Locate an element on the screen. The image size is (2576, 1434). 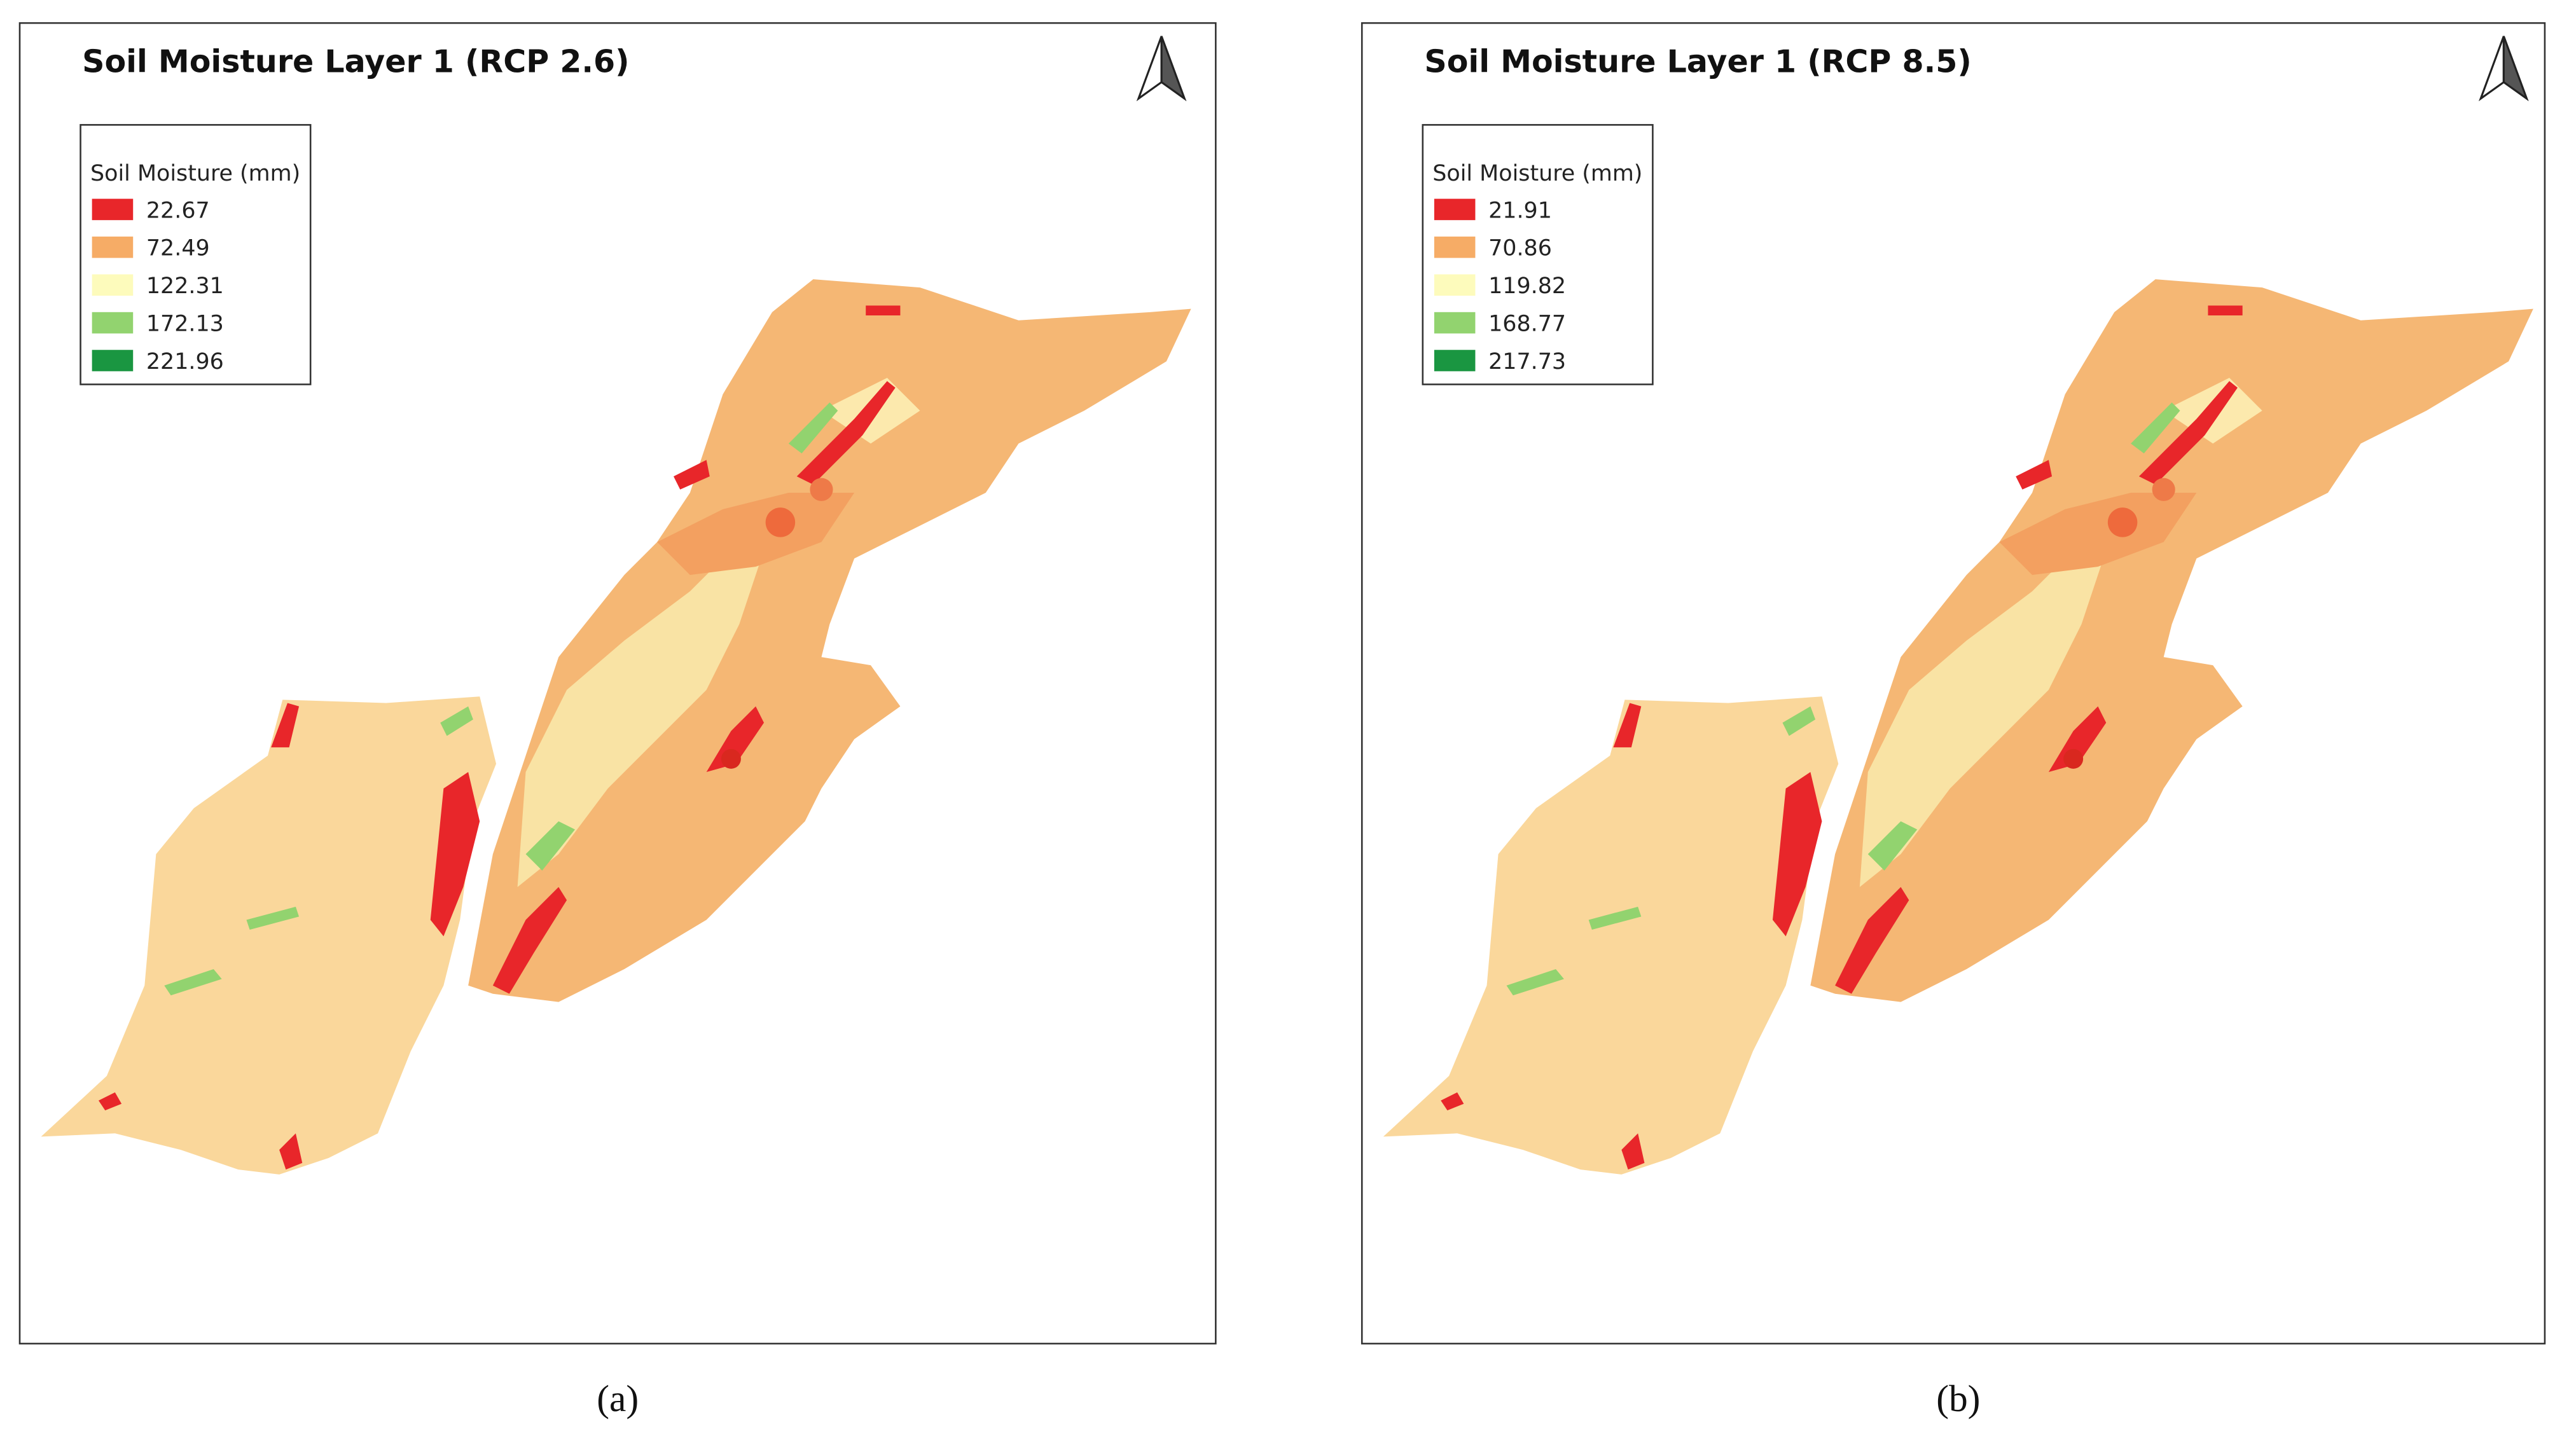
map-title: Soil Moisture Layer 1 (RCP 8.5) is located at coordinates (1697, 61).